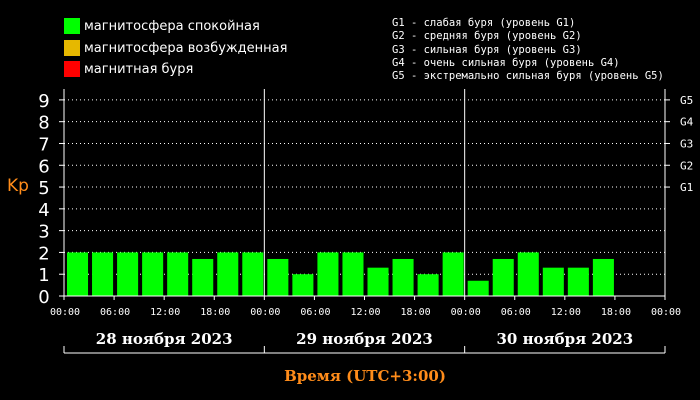  Describe the element at coordinates (43, 144) in the screenshot. I see `y-tick-label: 7` at that location.